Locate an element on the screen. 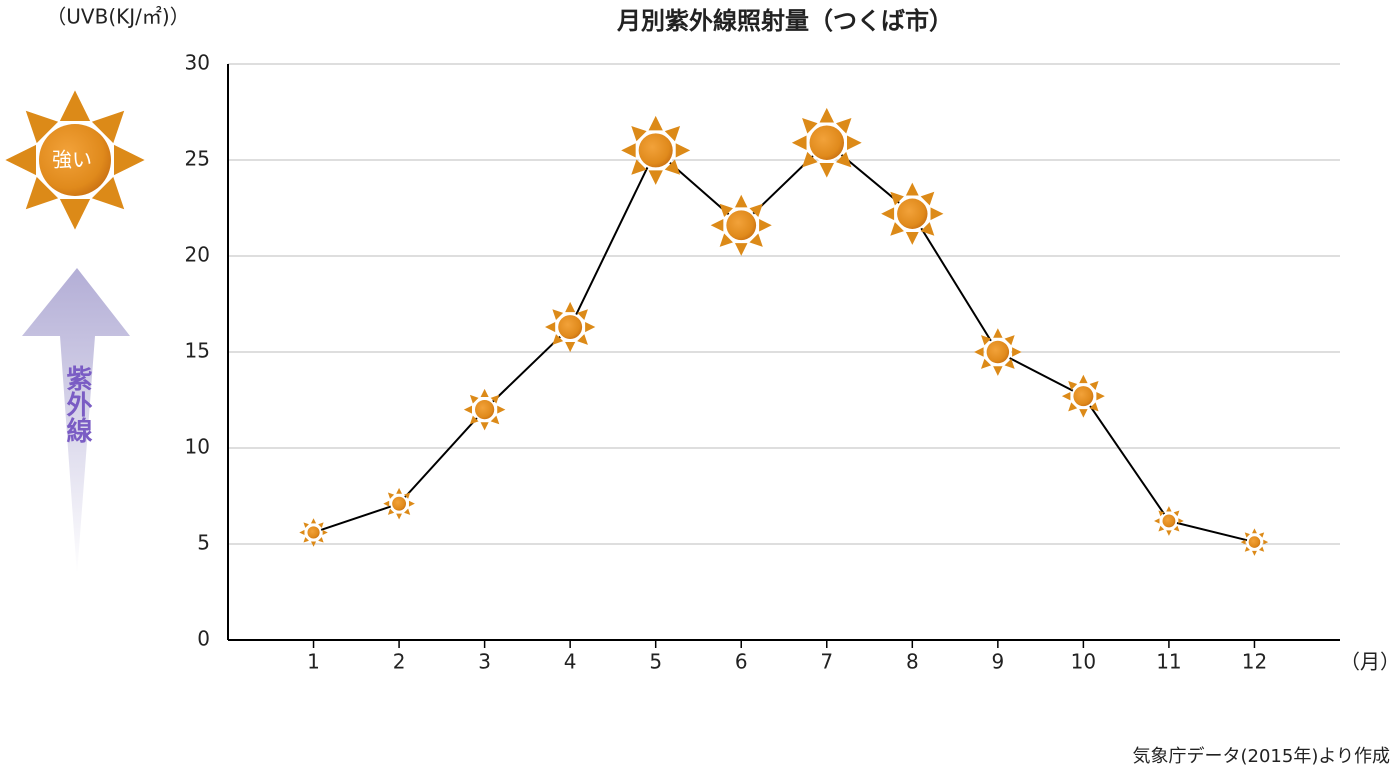 Image resolution: width=1400 pixels, height=776 pixels. arrow-label: 紫外線 is located at coordinates (77, 404).